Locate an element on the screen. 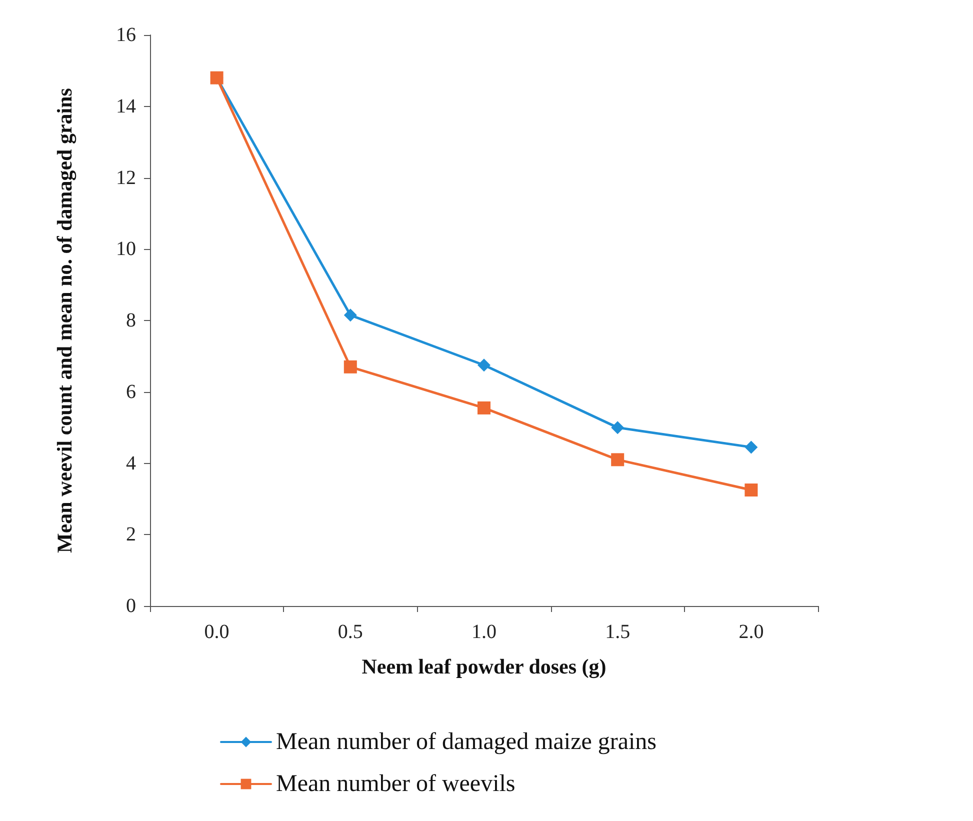  x-axis-title: Neem leaf powder doses (g) is located at coordinates (484, 666).